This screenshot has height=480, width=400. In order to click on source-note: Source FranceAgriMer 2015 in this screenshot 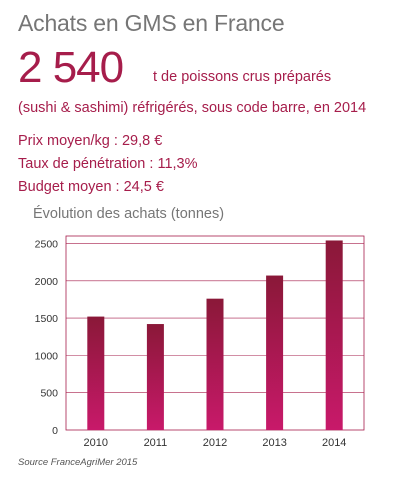, I will do `click(78, 462)`.